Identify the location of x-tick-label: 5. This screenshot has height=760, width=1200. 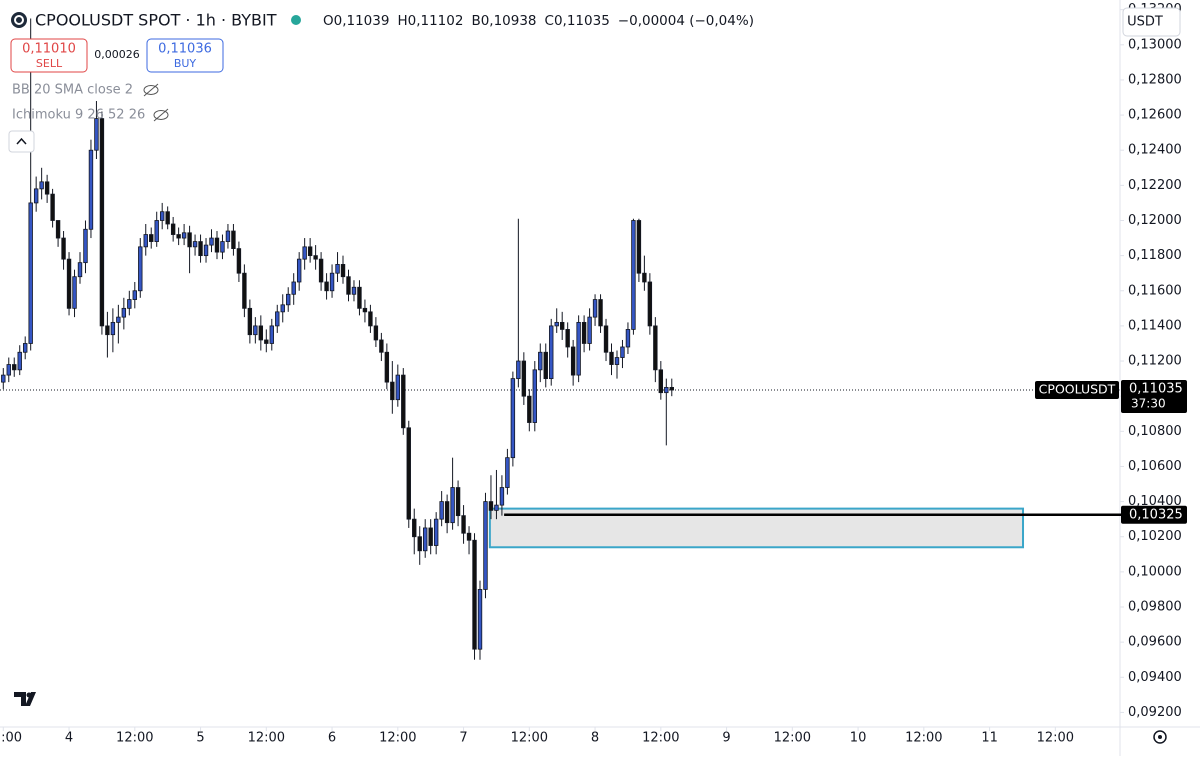
(200, 738).